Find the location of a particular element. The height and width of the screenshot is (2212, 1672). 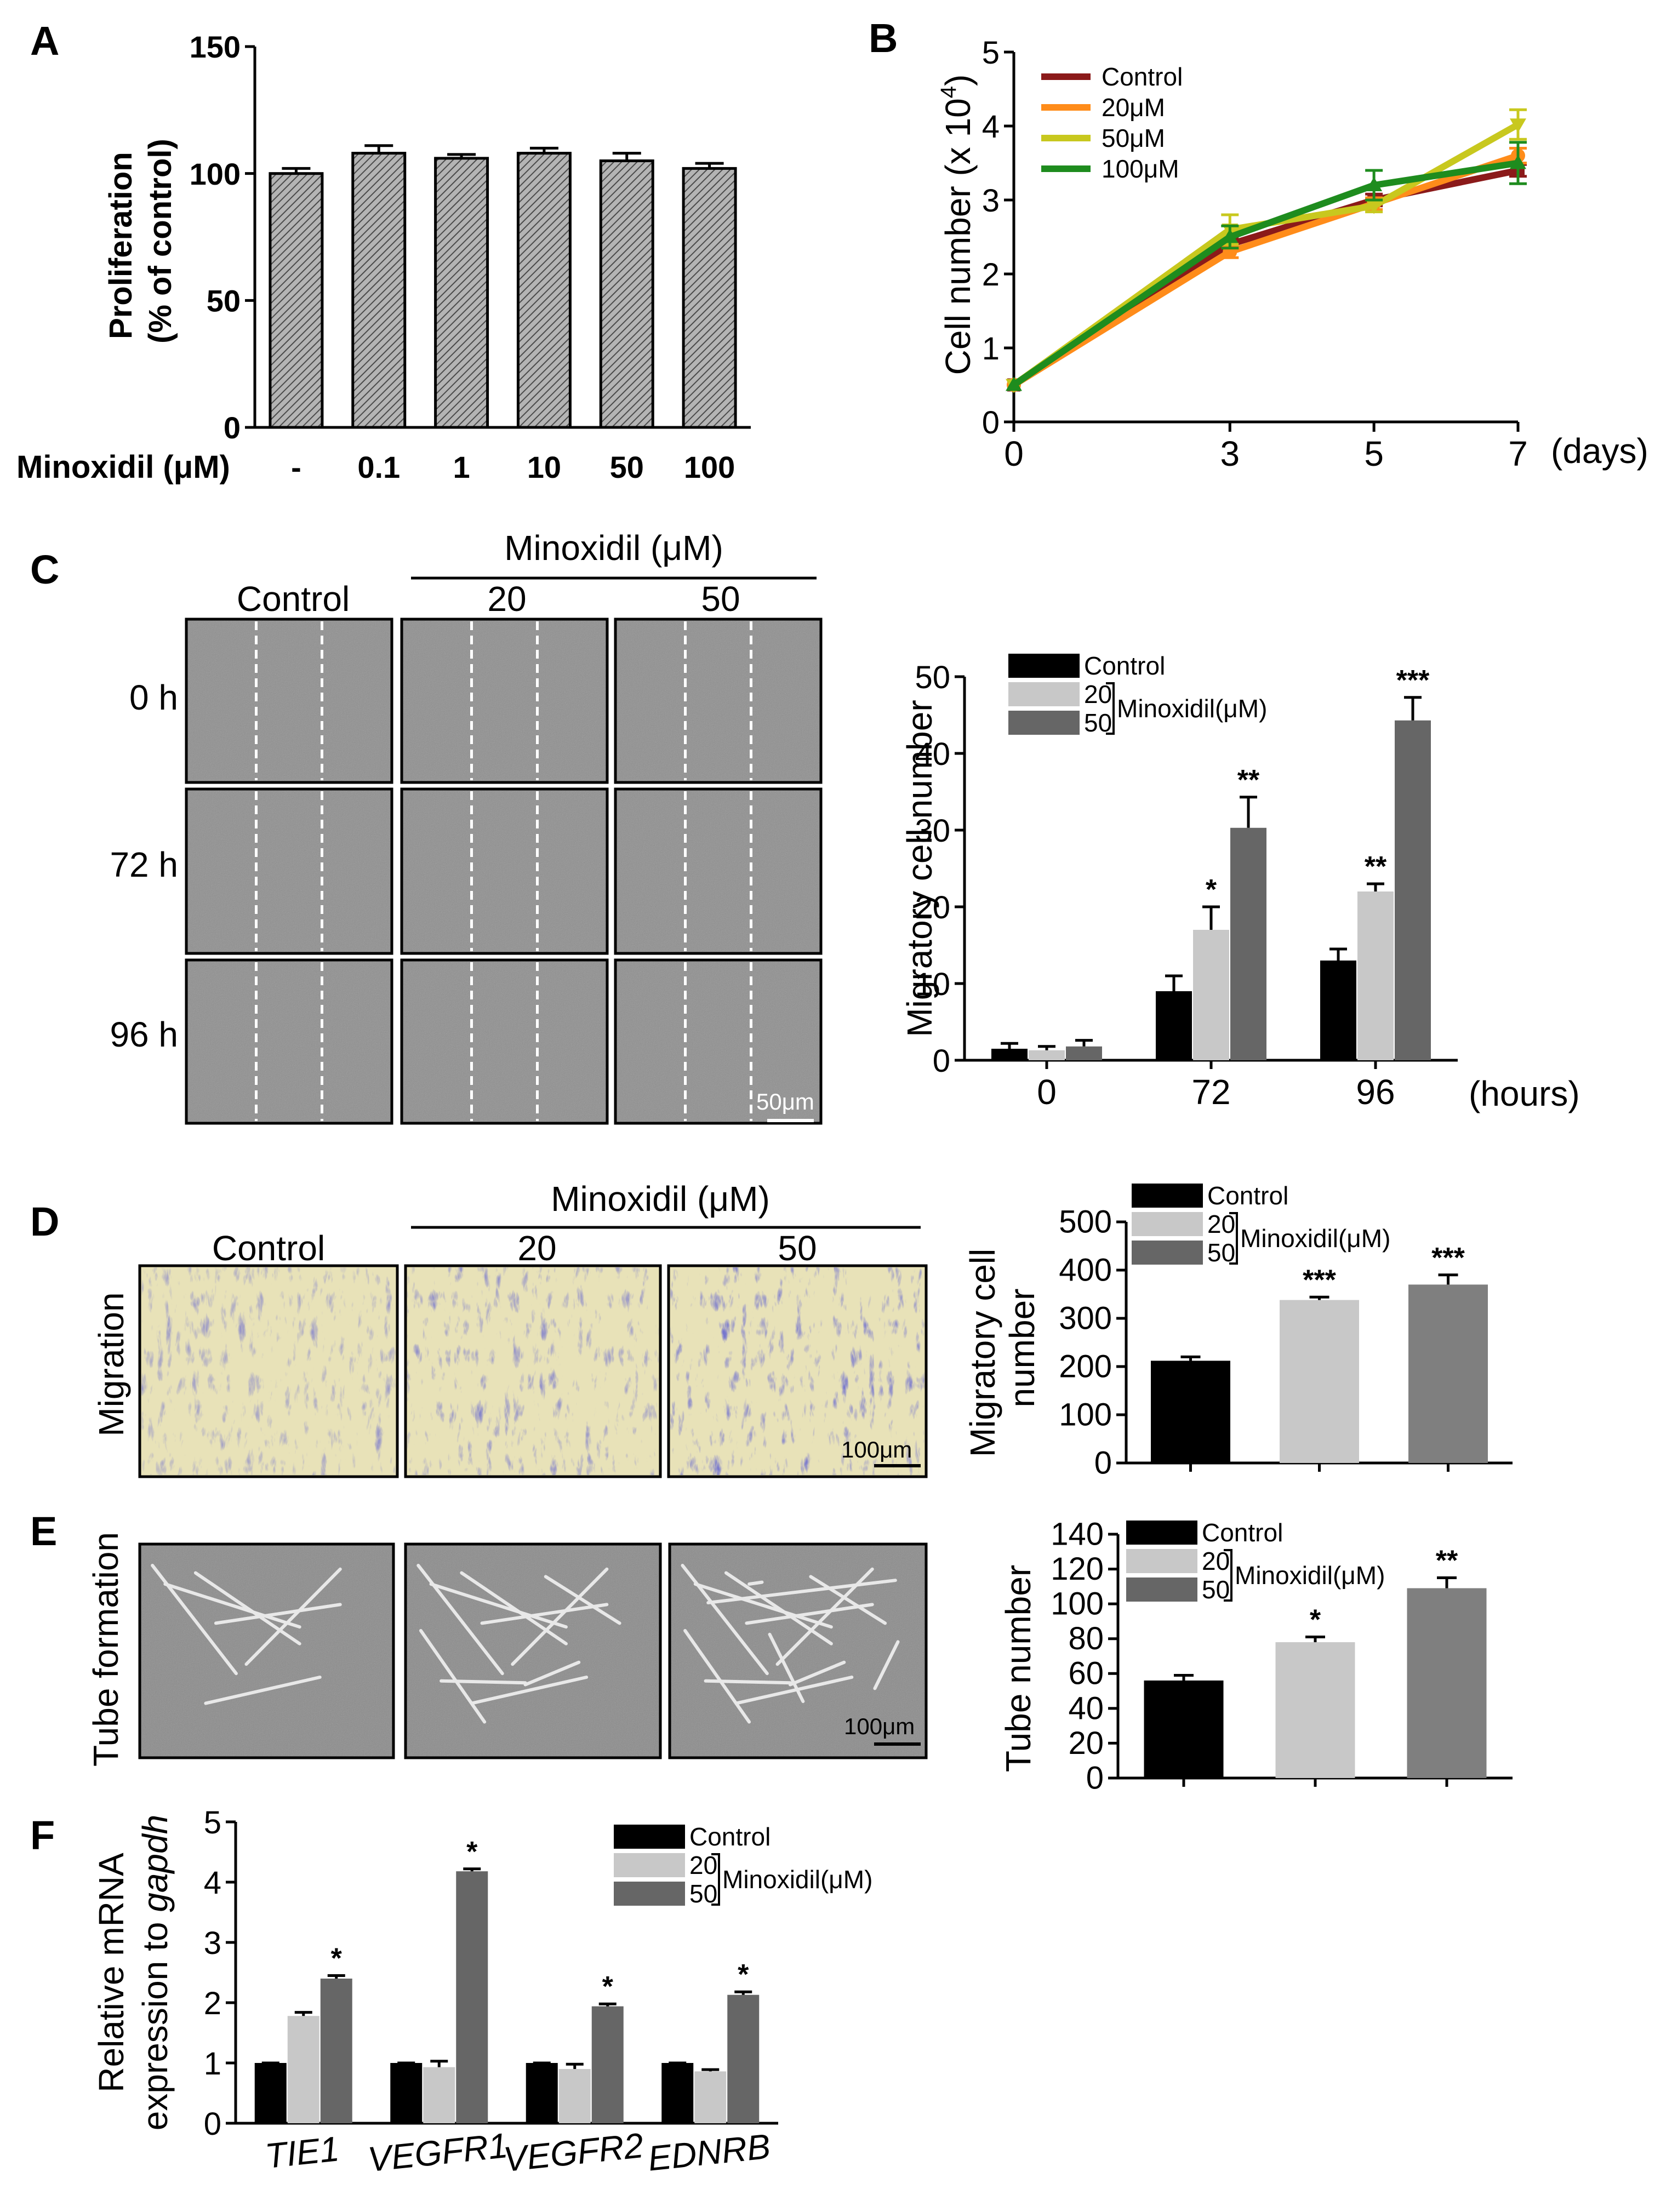

b-x-tick-label: 7 is located at coordinates (1518, 454).